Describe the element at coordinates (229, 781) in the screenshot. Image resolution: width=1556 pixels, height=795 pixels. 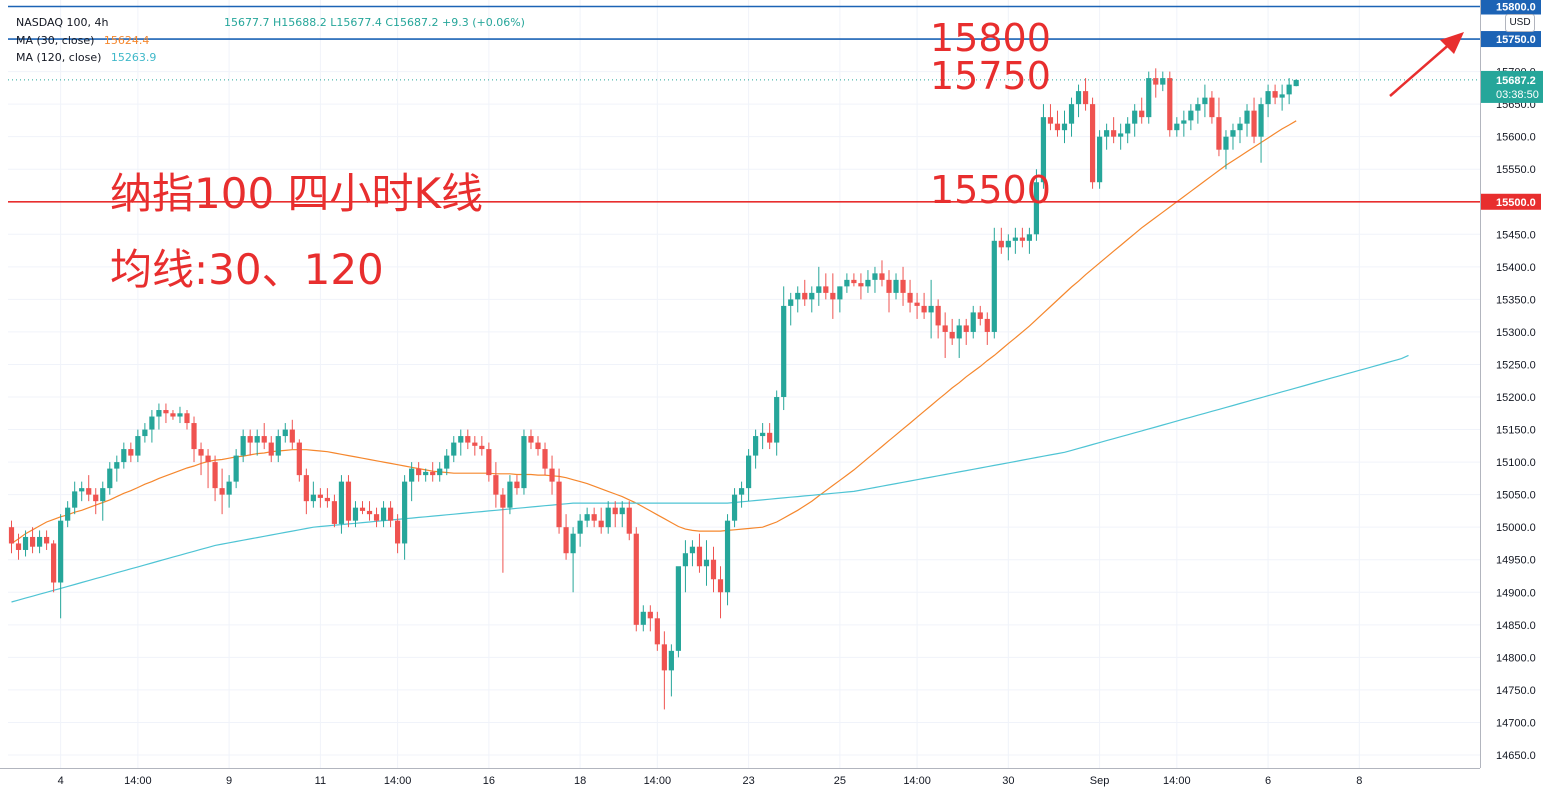
I see `time-tick-label: 9` at that location.